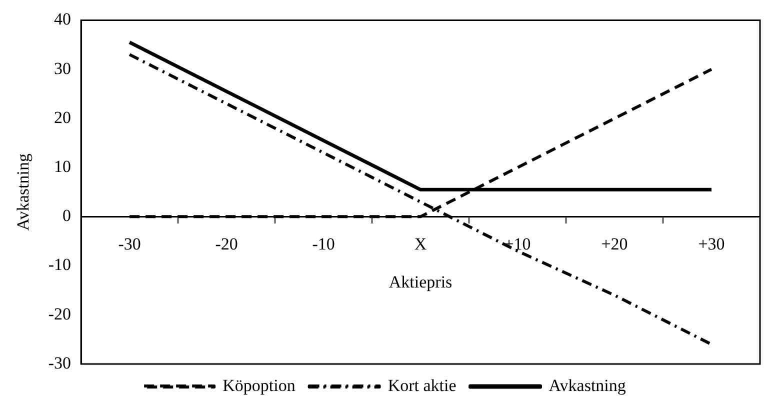  What do you see at coordinates (63, 68) in the screenshot?
I see `y-tick-label: 30` at bounding box center [63, 68].